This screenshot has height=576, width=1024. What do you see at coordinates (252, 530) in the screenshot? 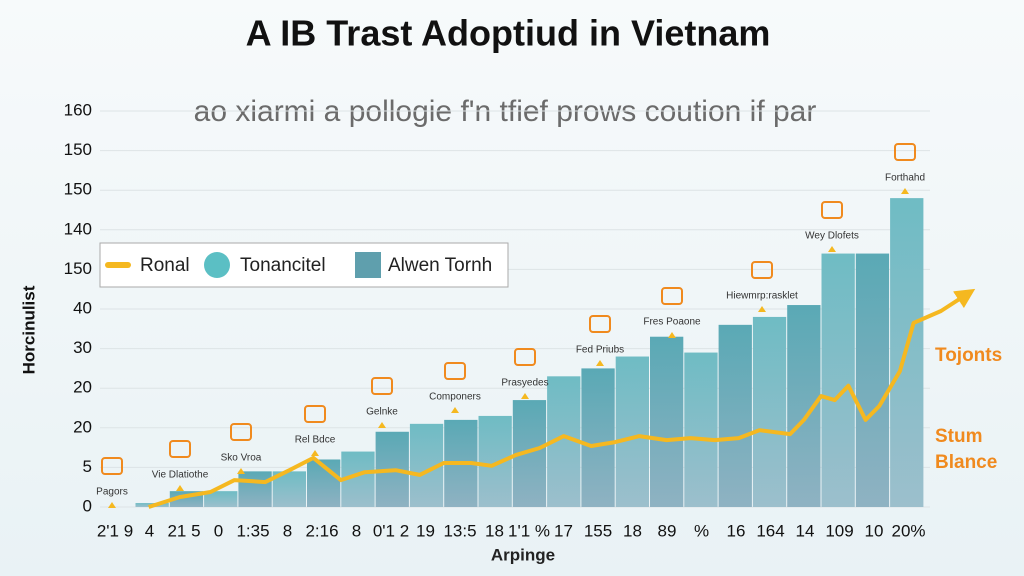
I see `x-tick-label: 1:35` at bounding box center [252, 530].